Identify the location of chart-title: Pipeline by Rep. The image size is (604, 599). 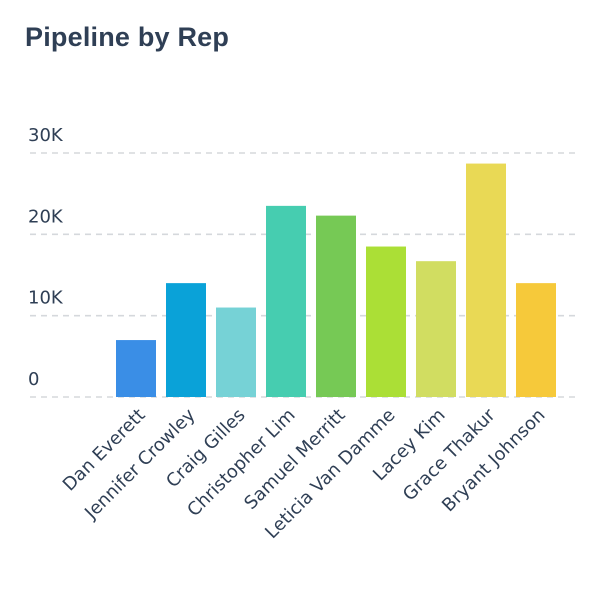
(127, 37).